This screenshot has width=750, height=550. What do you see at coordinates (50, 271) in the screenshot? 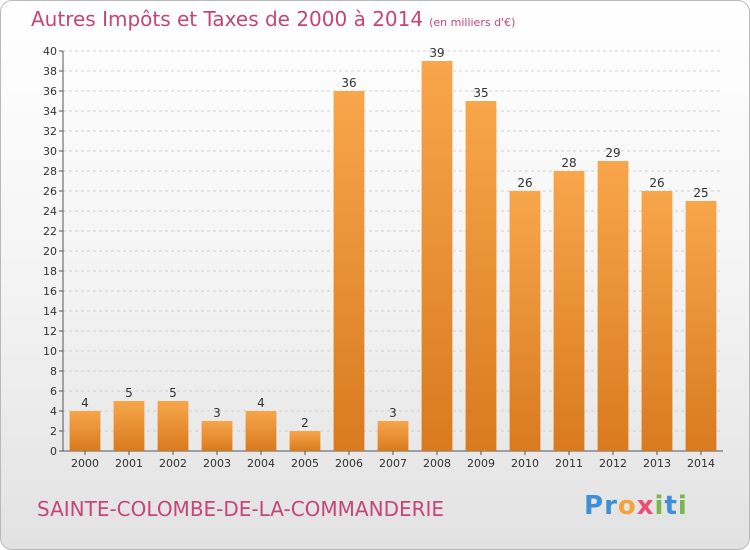
I see `y-tick-label: 18` at bounding box center [50, 271].